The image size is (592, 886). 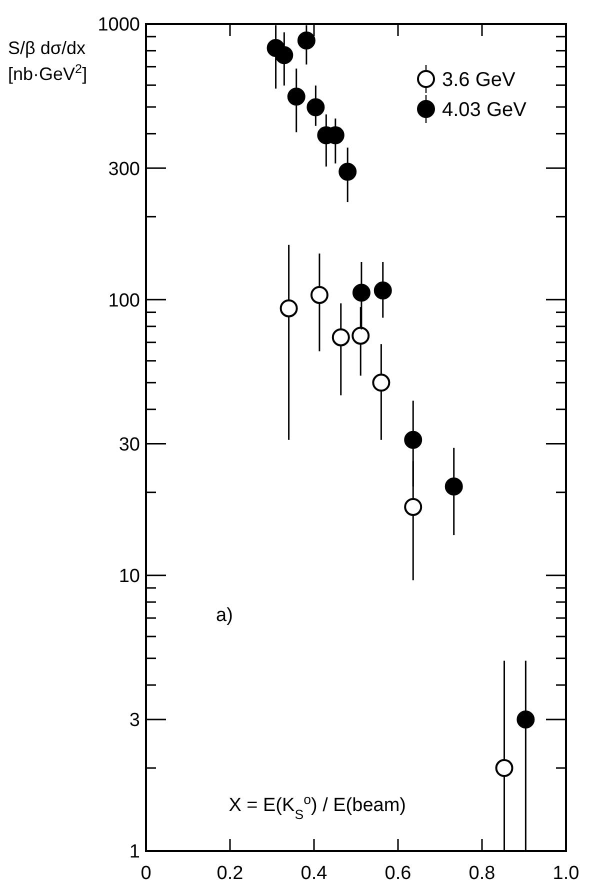 I want to click on x-tick-label: 1.0, so click(x=566, y=873).